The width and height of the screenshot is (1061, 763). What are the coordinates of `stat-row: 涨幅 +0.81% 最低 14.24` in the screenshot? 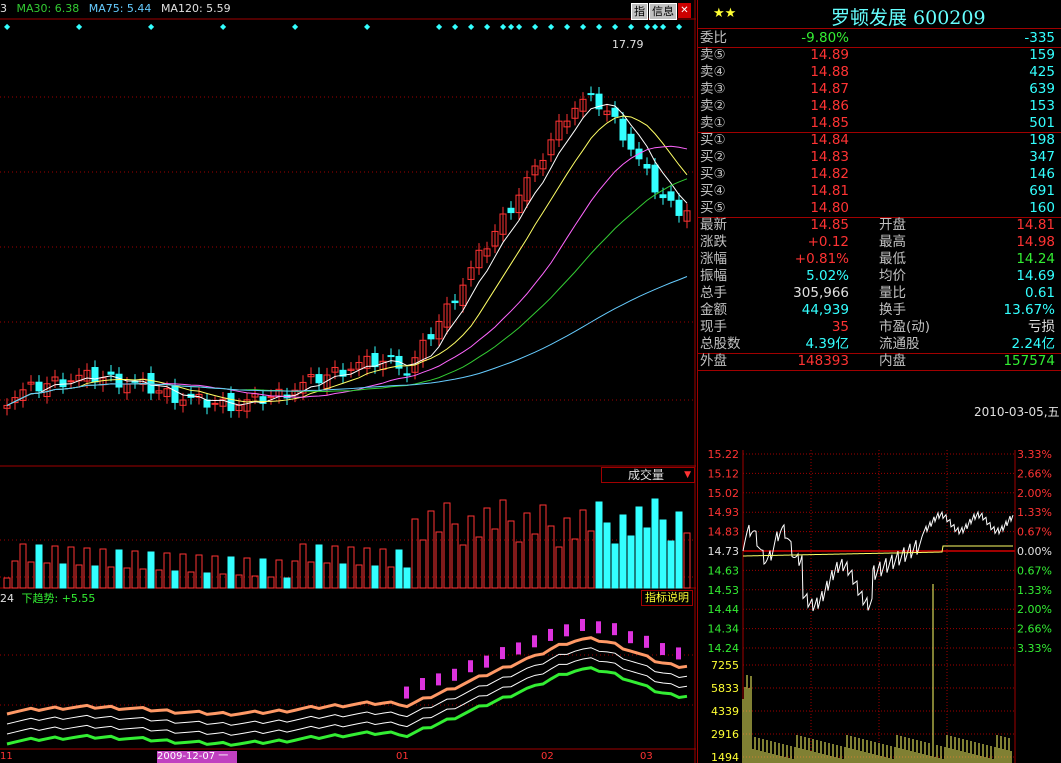 It's located at (878, 259).